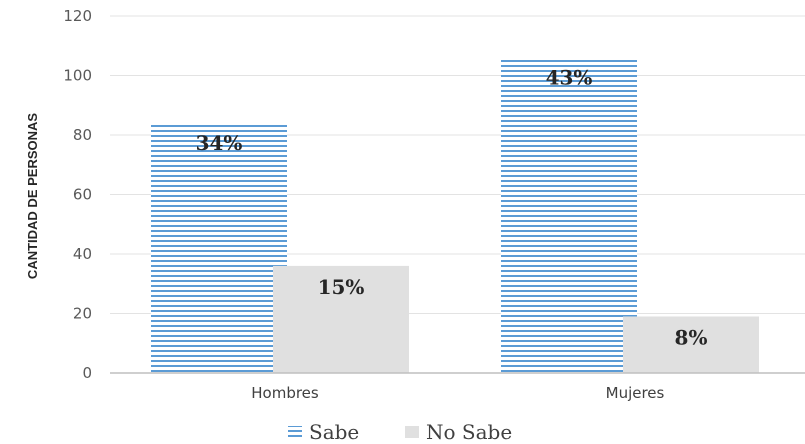  Describe the element at coordinates (569, 215) in the screenshot. I see `bar-sabe-mujeres` at that location.